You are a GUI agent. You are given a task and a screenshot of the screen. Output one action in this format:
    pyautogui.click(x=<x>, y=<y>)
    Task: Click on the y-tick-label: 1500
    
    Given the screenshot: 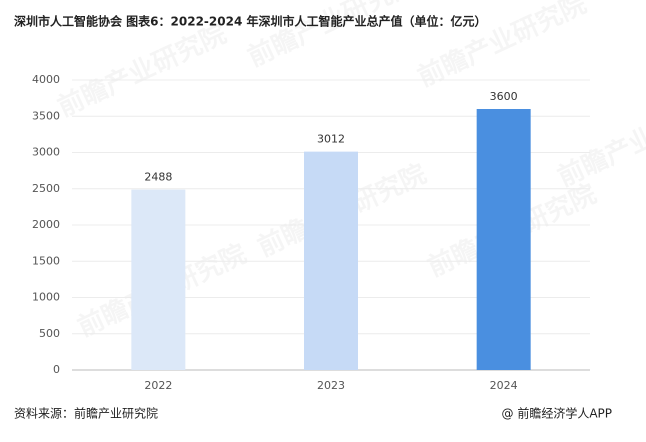 What is the action you would take?
    pyautogui.click(x=46, y=260)
    